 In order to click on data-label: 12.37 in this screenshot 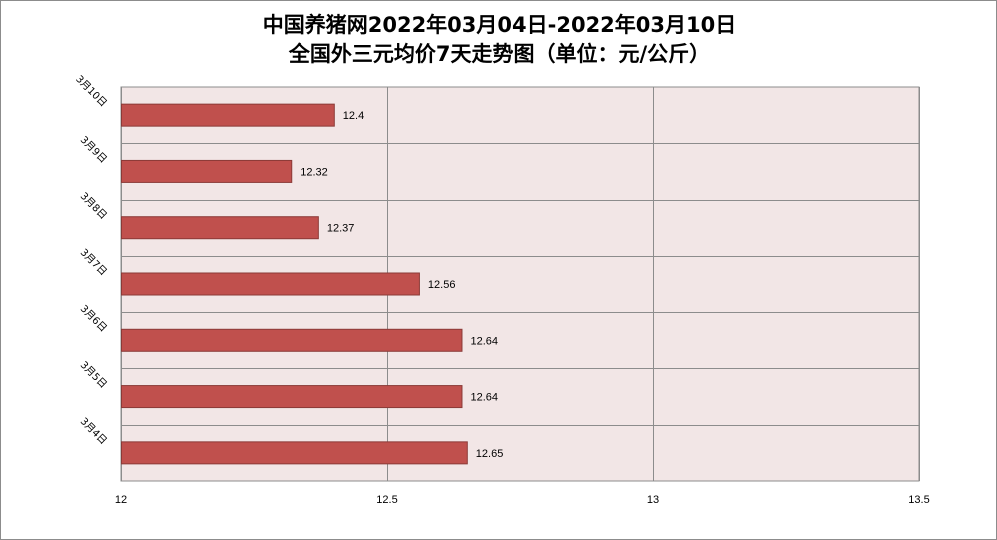, I will do `click(341, 229)`.